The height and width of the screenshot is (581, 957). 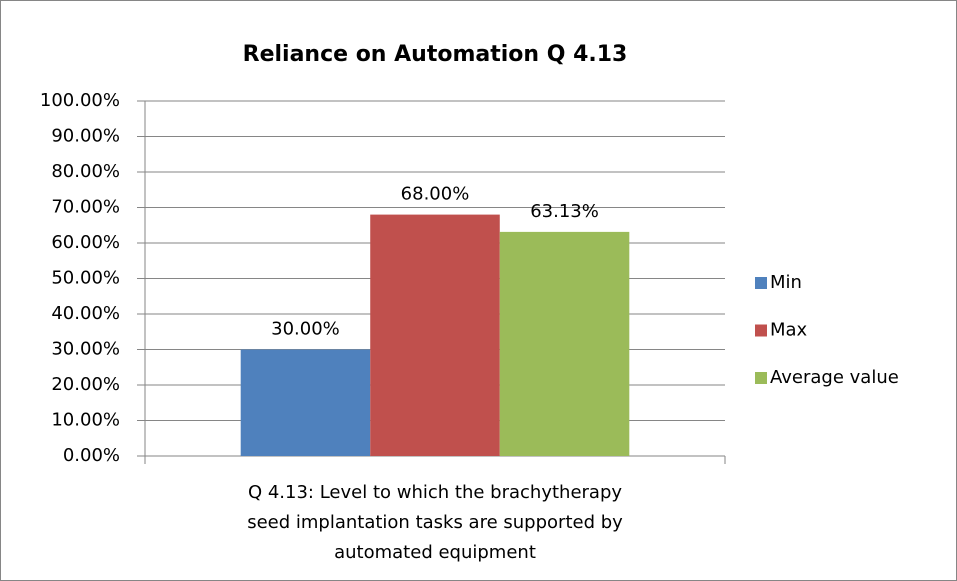 What do you see at coordinates (564, 211) in the screenshot?
I see `data-label: 63.13%` at bounding box center [564, 211].